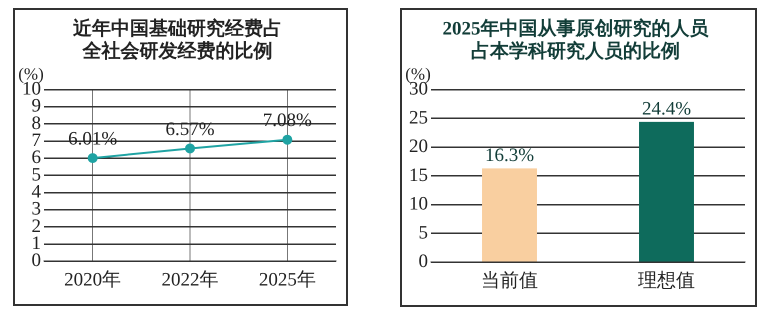  I want to click on chart-title: 近年中国基础研究经费占全社会研发经费的比例, so click(177, 39).